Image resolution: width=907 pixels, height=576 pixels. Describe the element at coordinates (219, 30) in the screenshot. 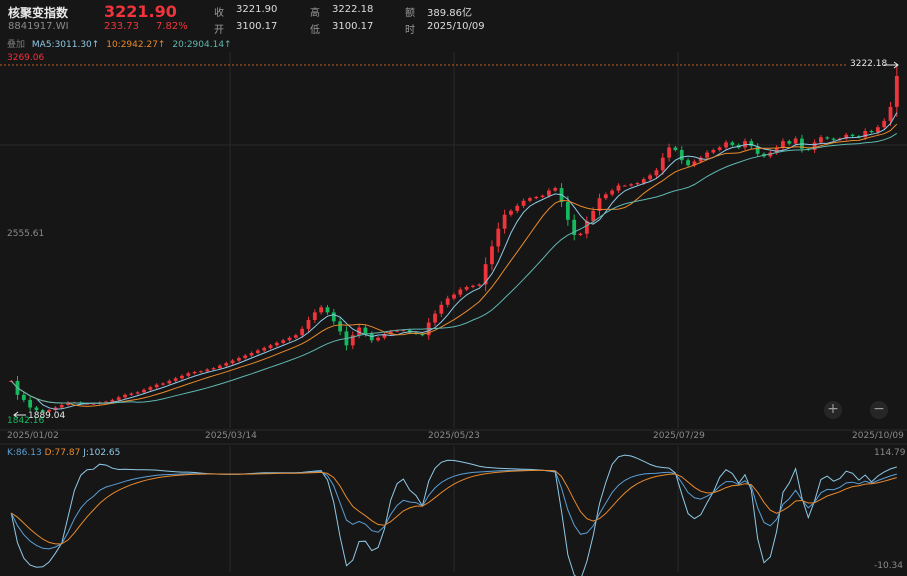

I see `open-label: 开` at that location.